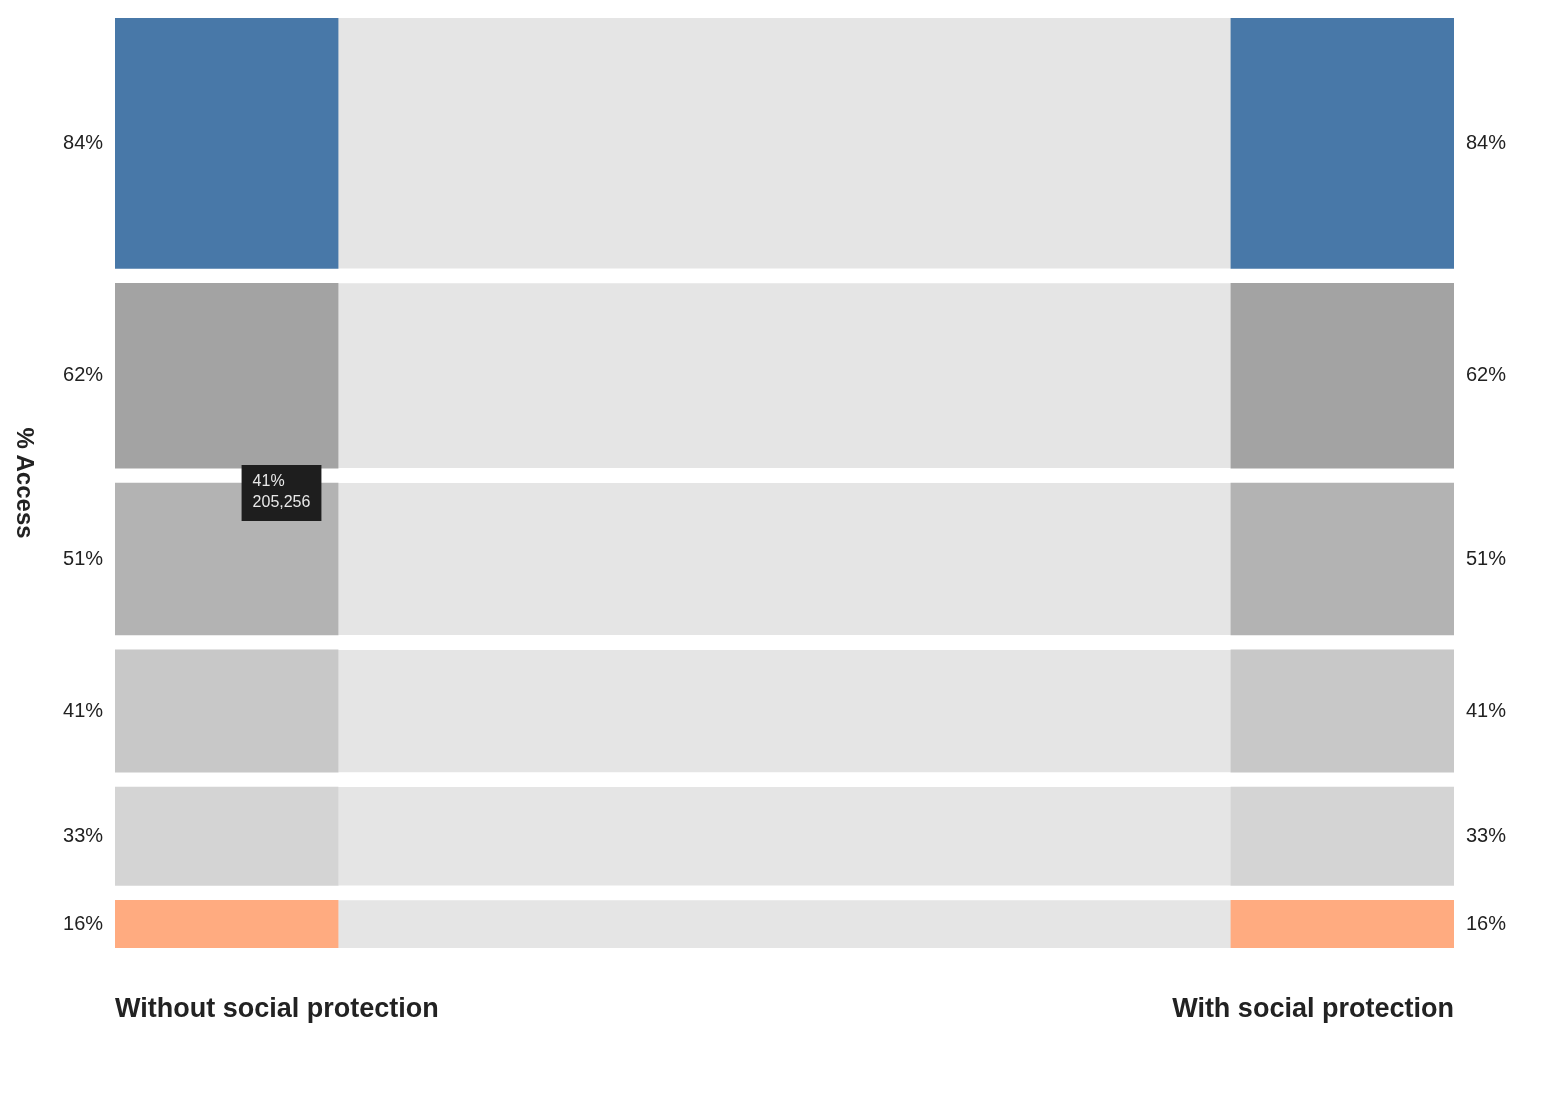  I want to click on text: % Access, so click(26, 483).